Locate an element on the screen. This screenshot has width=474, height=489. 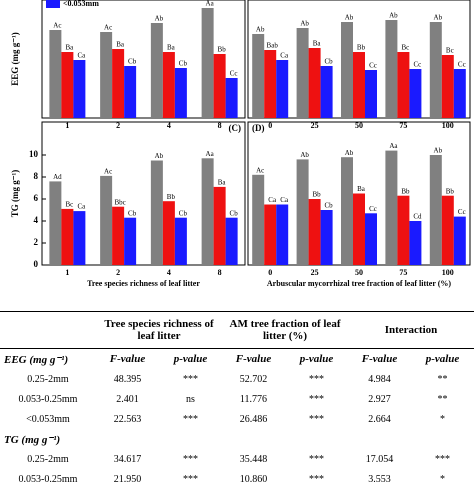
x-tick-label: 25 is located at coordinates (315, 125).